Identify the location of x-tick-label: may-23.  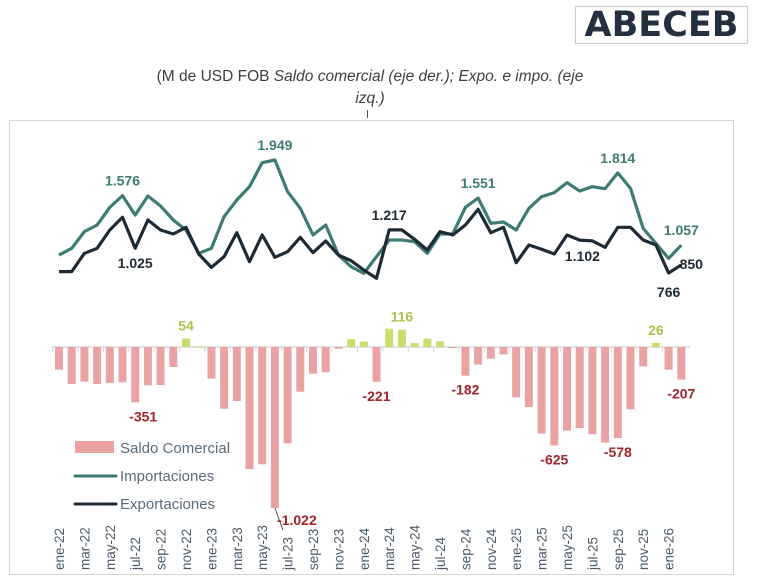
(262, 547).